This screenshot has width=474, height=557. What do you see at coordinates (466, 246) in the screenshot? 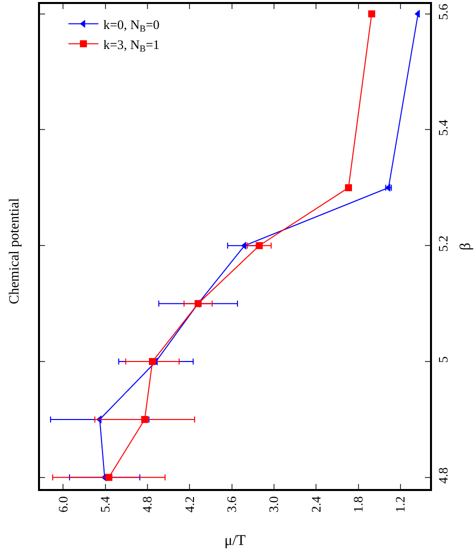
I see `y-axis-title: β` at bounding box center [466, 246].